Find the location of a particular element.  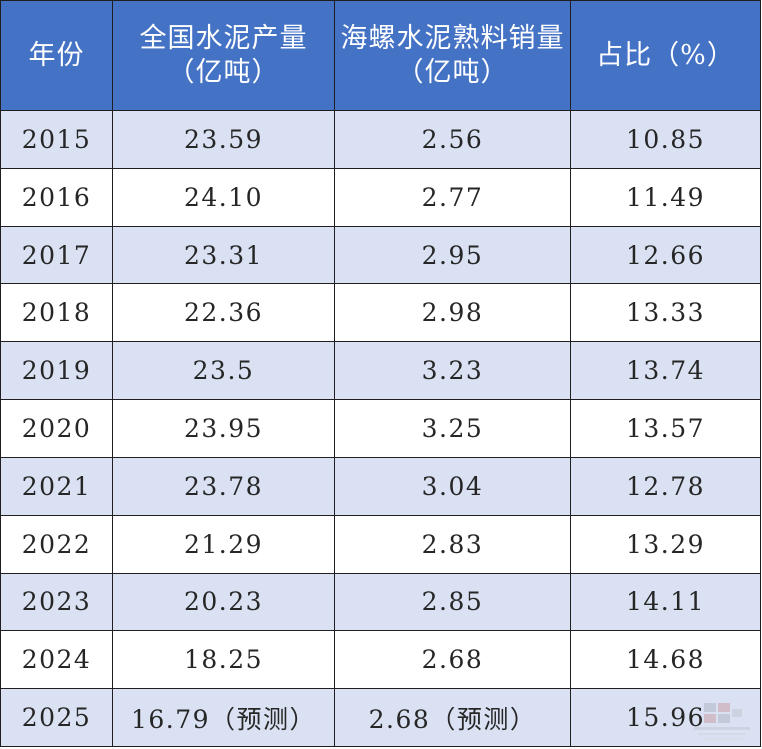

cell-conch-sales: 2.68 is located at coordinates (452, 660).